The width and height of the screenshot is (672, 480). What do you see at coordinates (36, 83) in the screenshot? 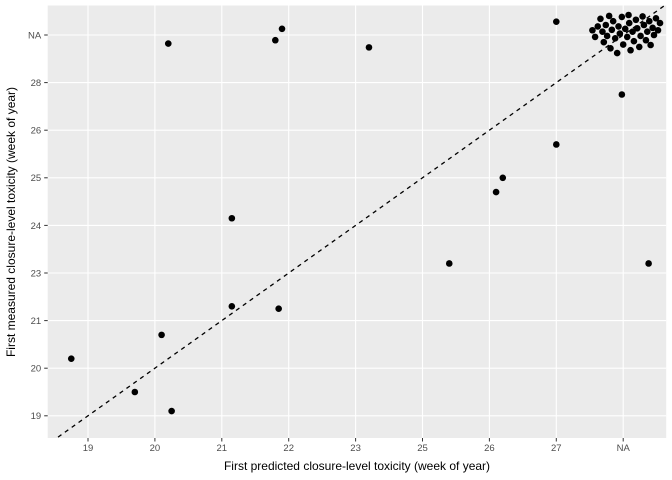
I see `y-tick-label: 28` at bounding box center [36, 83].